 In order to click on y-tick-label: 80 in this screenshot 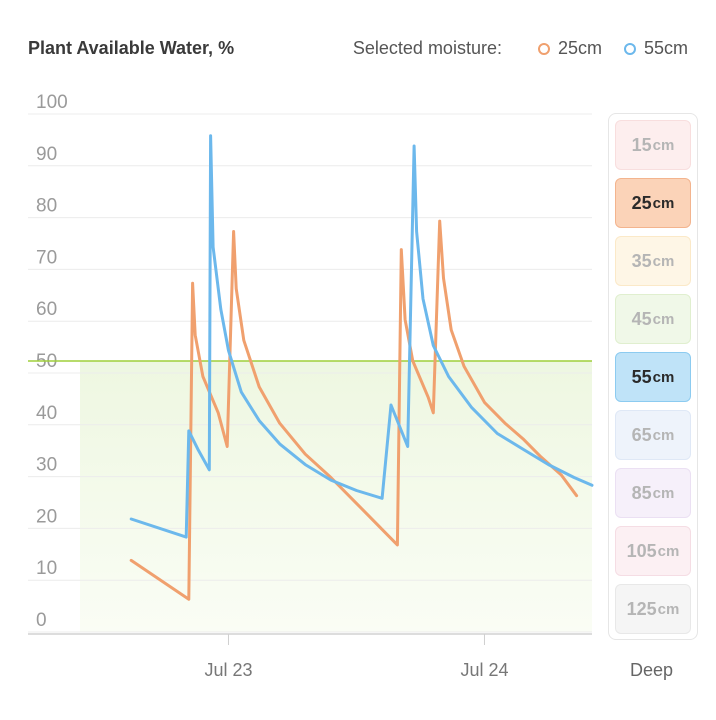, I will do `click(46, 206)`.